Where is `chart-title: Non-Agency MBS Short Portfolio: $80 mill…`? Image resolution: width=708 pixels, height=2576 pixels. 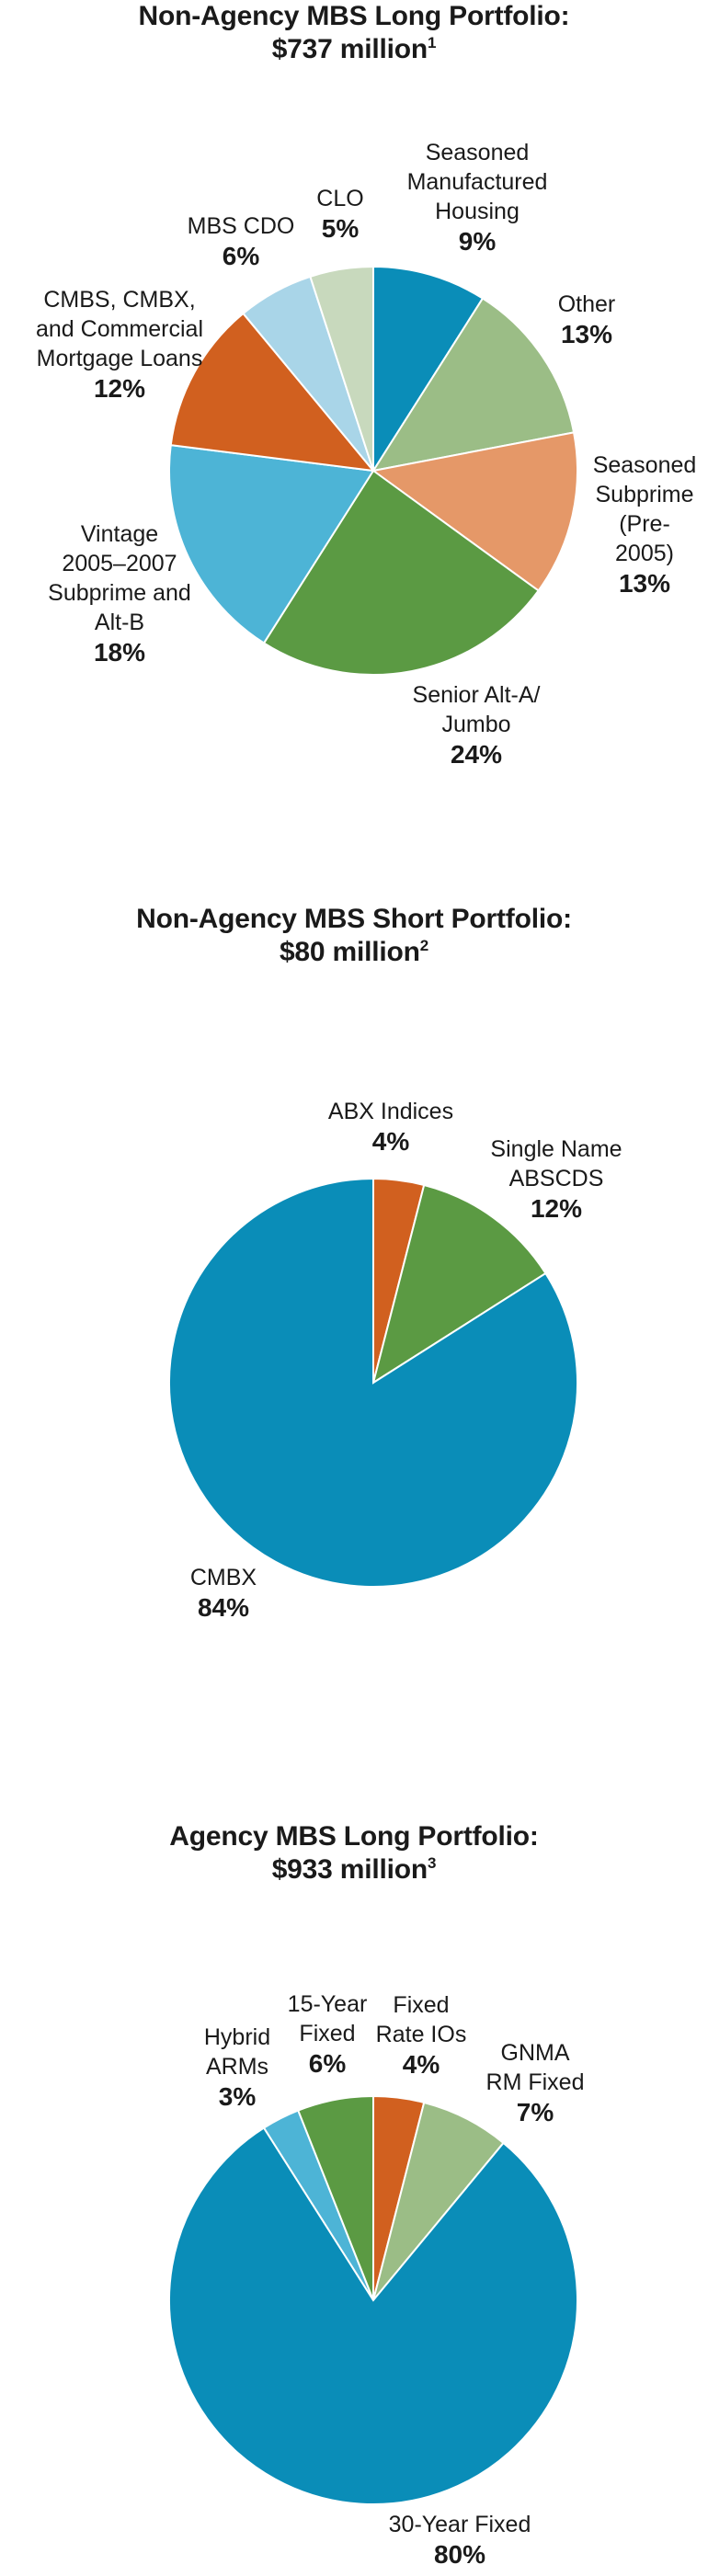
chart-title: Non-Agency MBS Short Portfolio: $80 mill… is located at coordinates (354, 936).